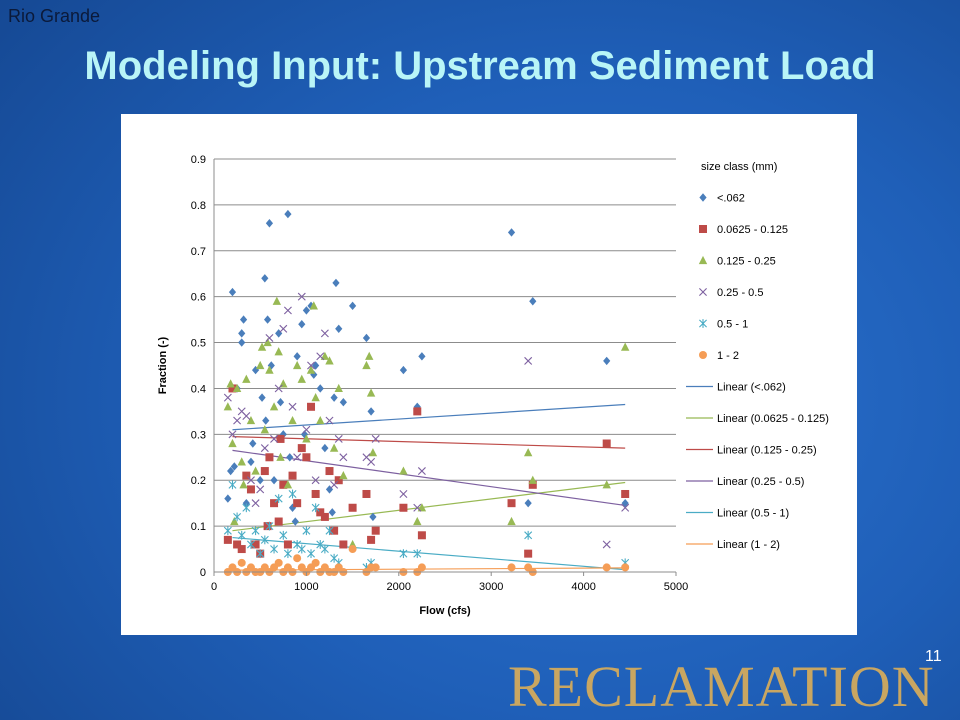 The height and width of the screenshot is (720, 960). I want to click on x-tick-label: 0, so click(214, 587).